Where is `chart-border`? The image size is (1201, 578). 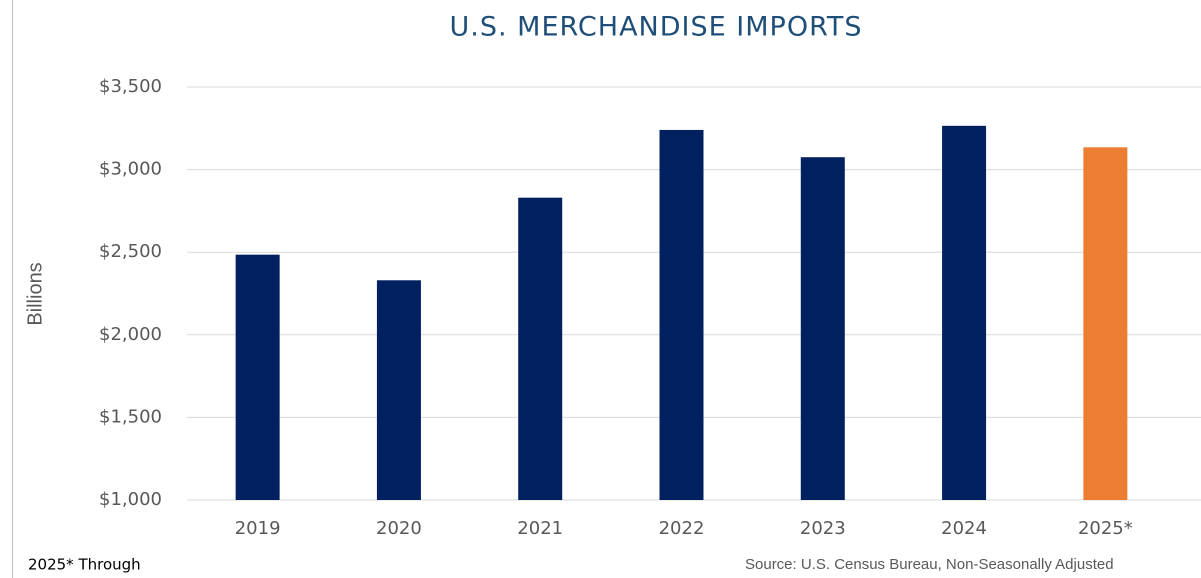
chart-border is located at coordinates (12, 289).